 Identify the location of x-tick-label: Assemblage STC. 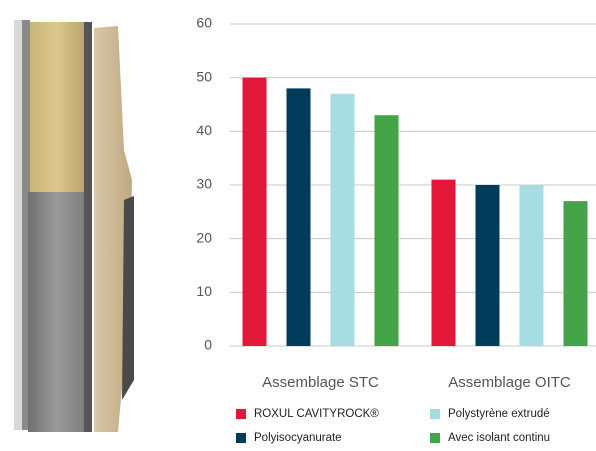
(320, 382).